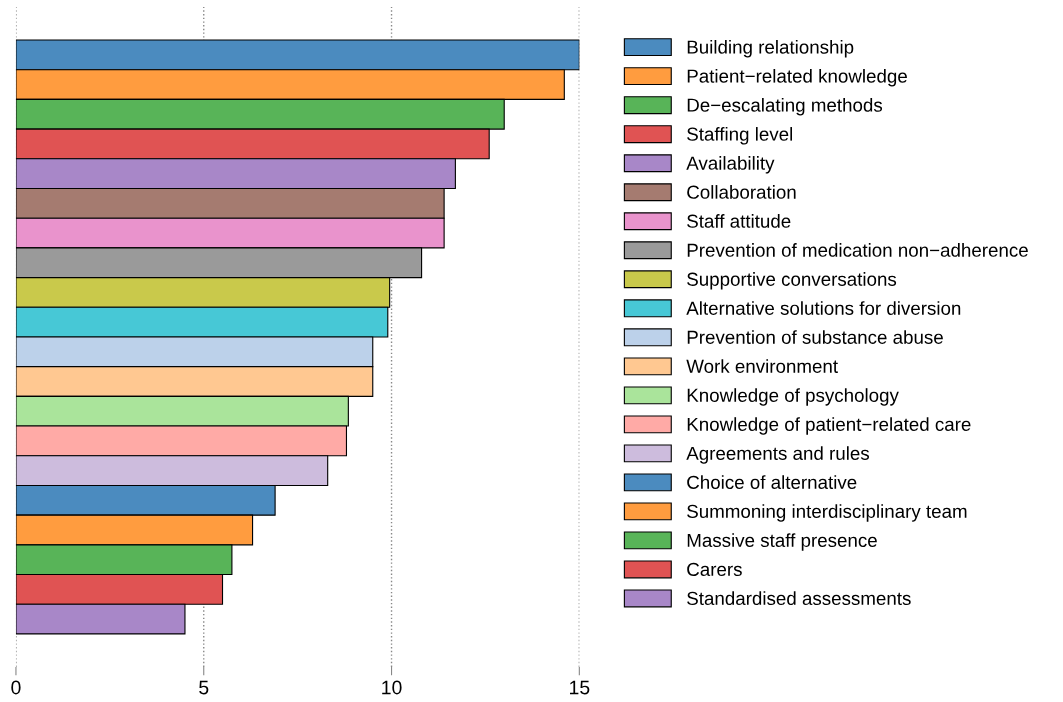 The image size is (1063, 702). I want to click on x-tick-label: 15, so click(580, 687).